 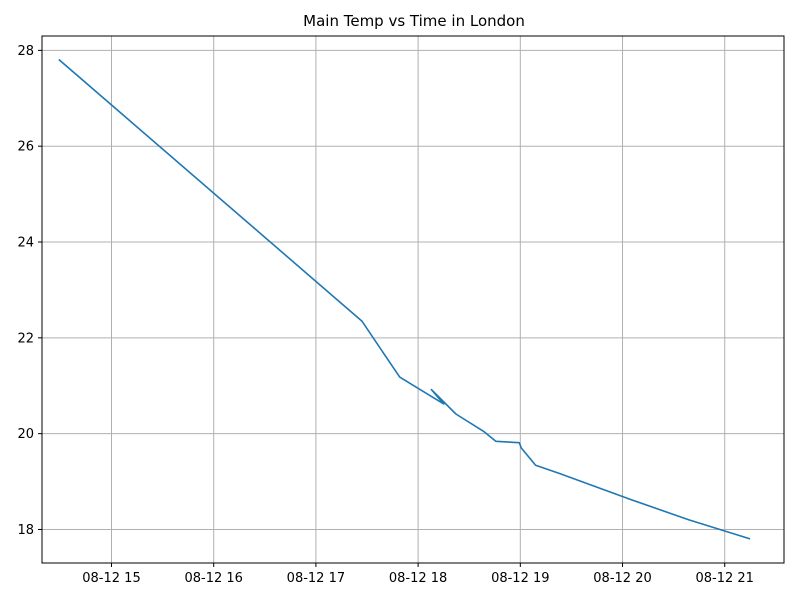 What do you see at coordinates (622, 578) in the screenshot?
I see `x-tick-label: 08-12 20` at bounding box center [622, 578].